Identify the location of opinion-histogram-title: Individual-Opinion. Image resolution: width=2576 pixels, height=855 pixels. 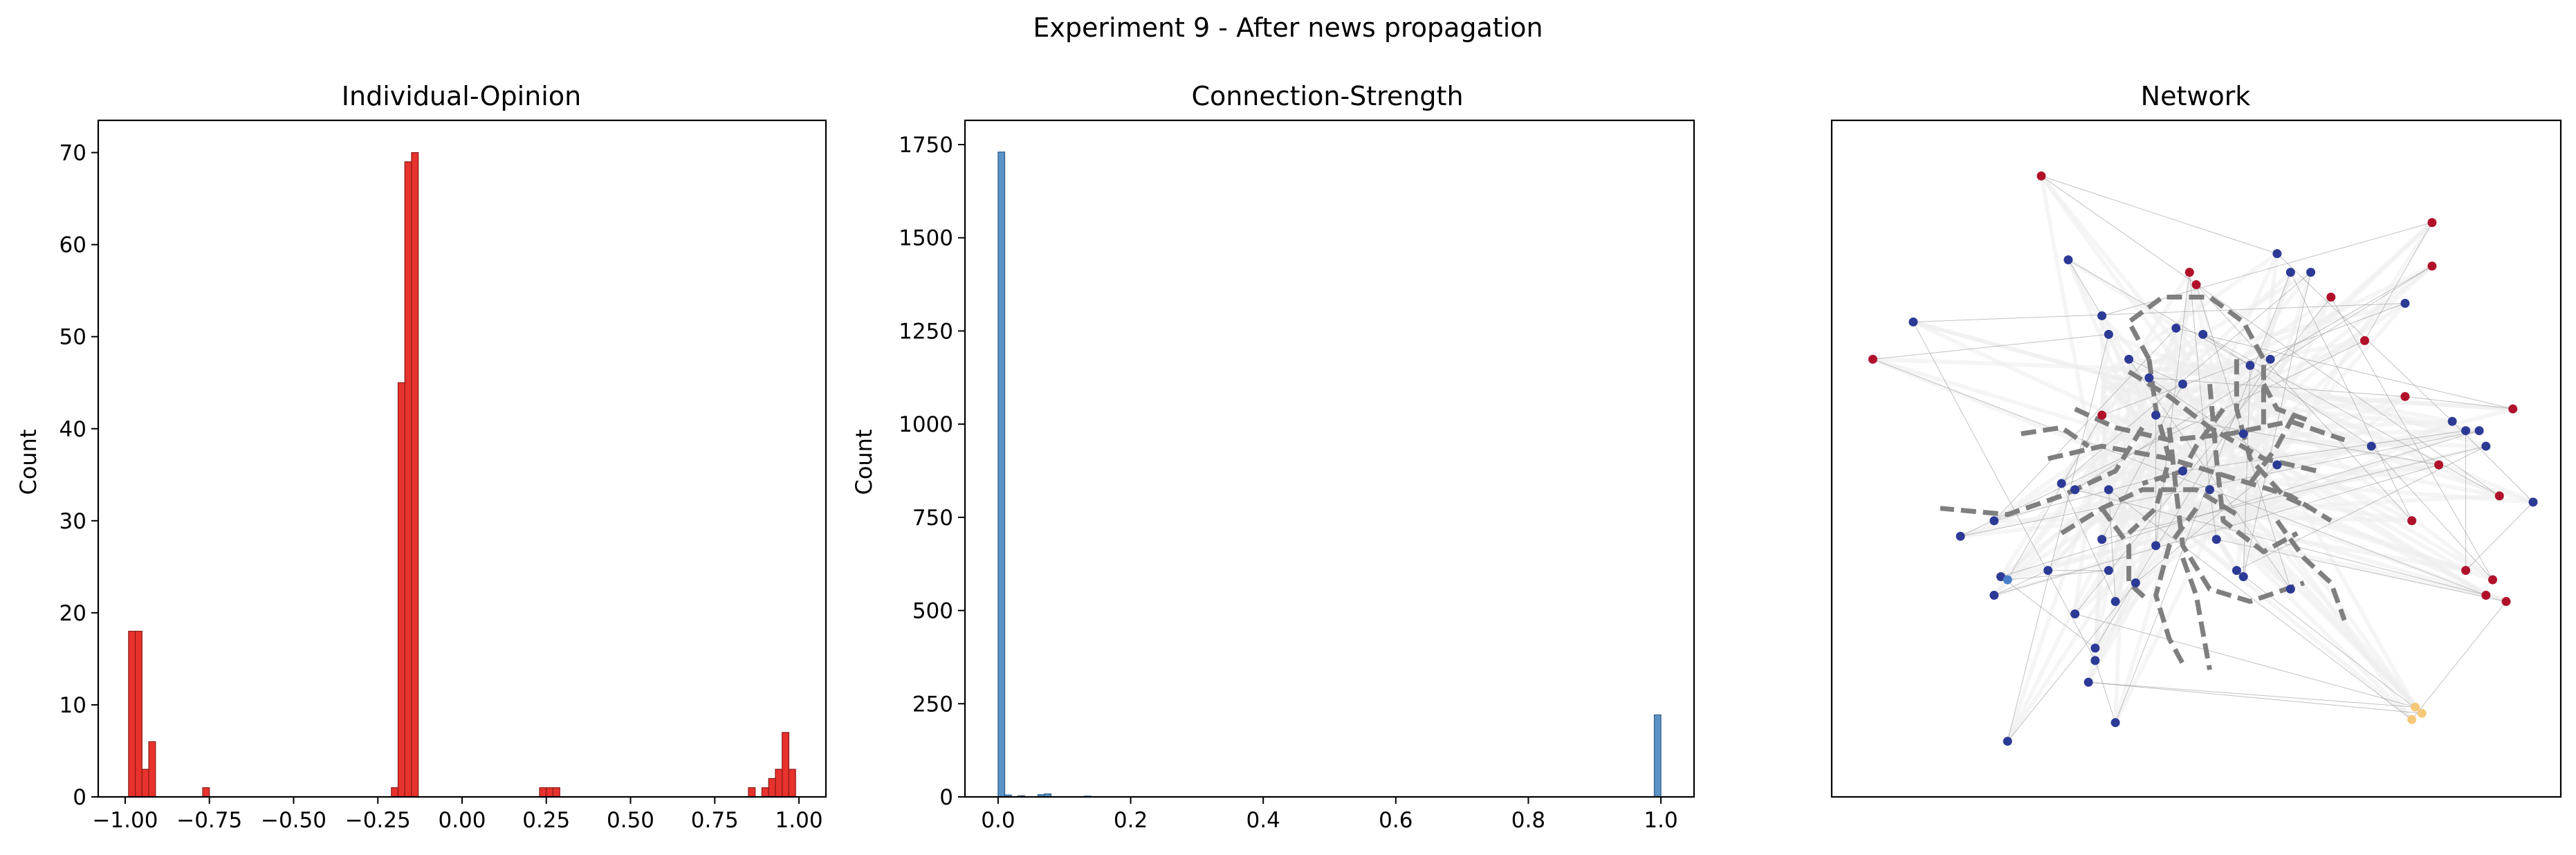
(461, 96).